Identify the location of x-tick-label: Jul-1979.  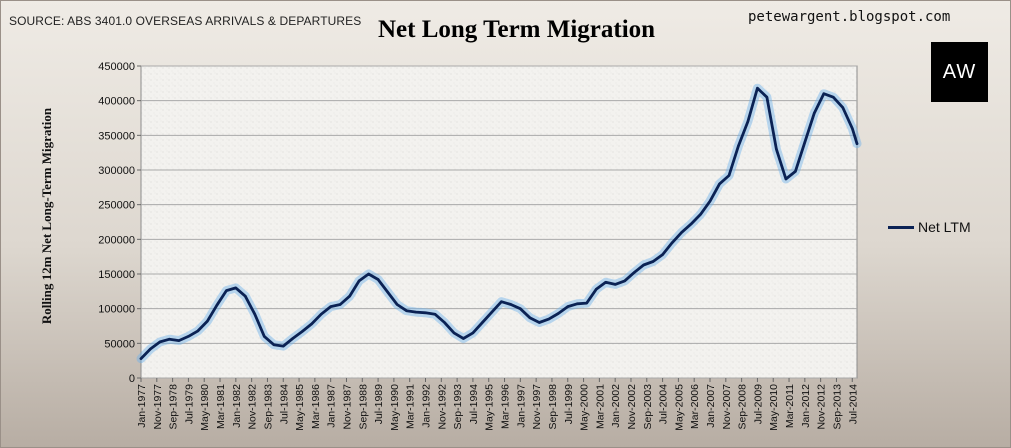
(189, 404).